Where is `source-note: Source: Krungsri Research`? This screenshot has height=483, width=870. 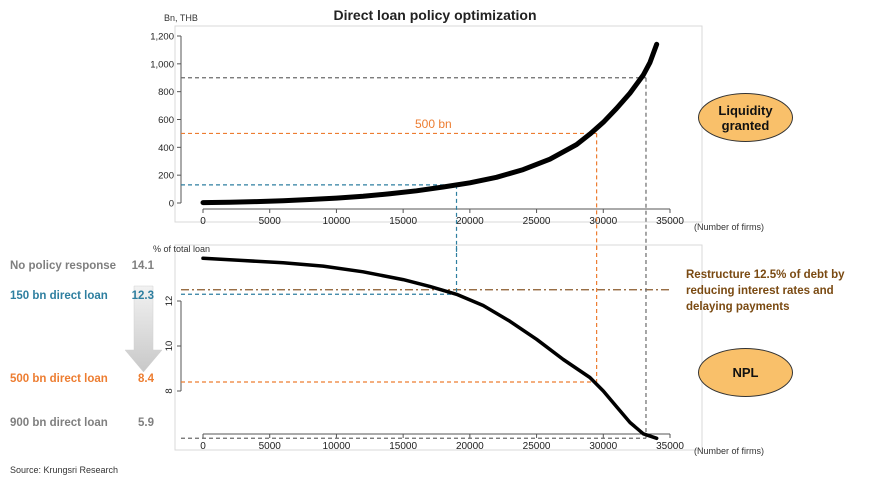 source-note: Source: Krungsri Research is located at coordinates (64, 470).